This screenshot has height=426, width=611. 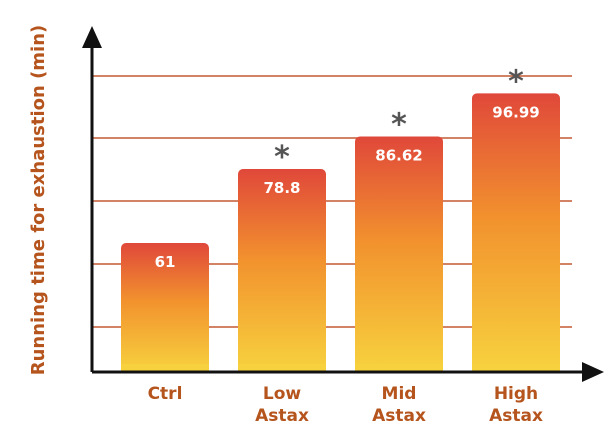 What do you see at coordinates (515, 112) in the screenshot?
I see `value-label: 96.99` at bounding box center [515, 112].